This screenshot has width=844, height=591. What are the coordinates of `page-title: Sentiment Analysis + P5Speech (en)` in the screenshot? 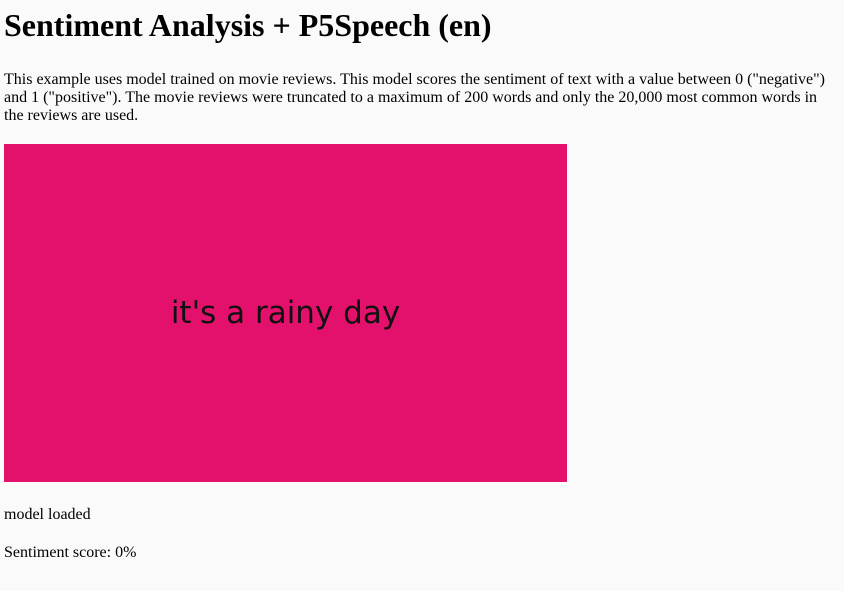 It's located at (248, 25).